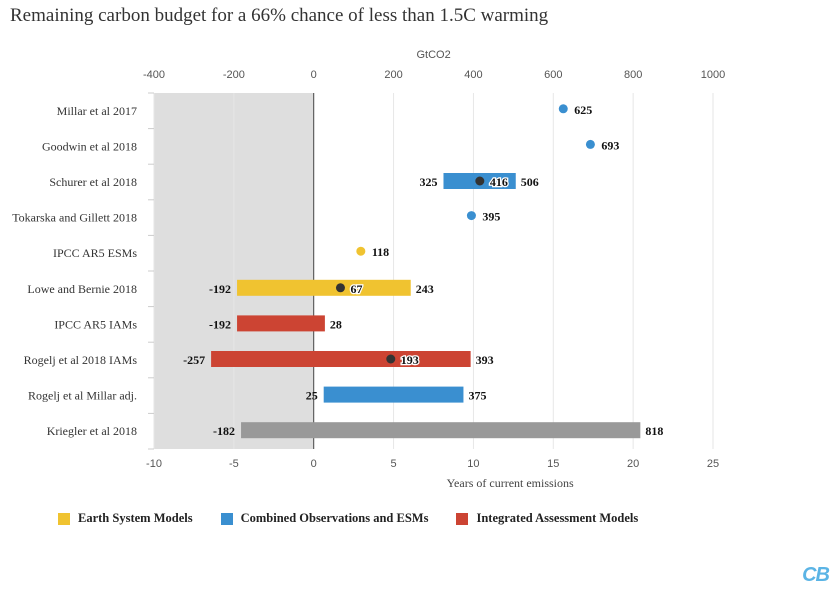  I want to click on row-label: Rogelj et al 2018 IAMs, so click(81, 360).